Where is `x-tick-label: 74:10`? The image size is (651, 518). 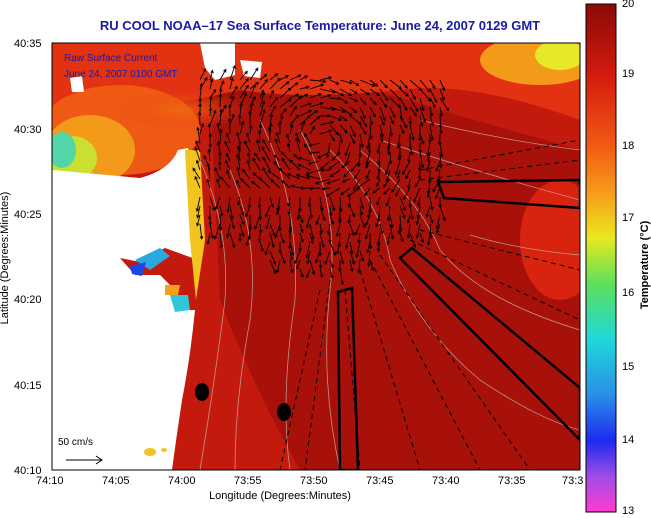 x-tick-label: 74:10 is located at coordinates (50, 481).